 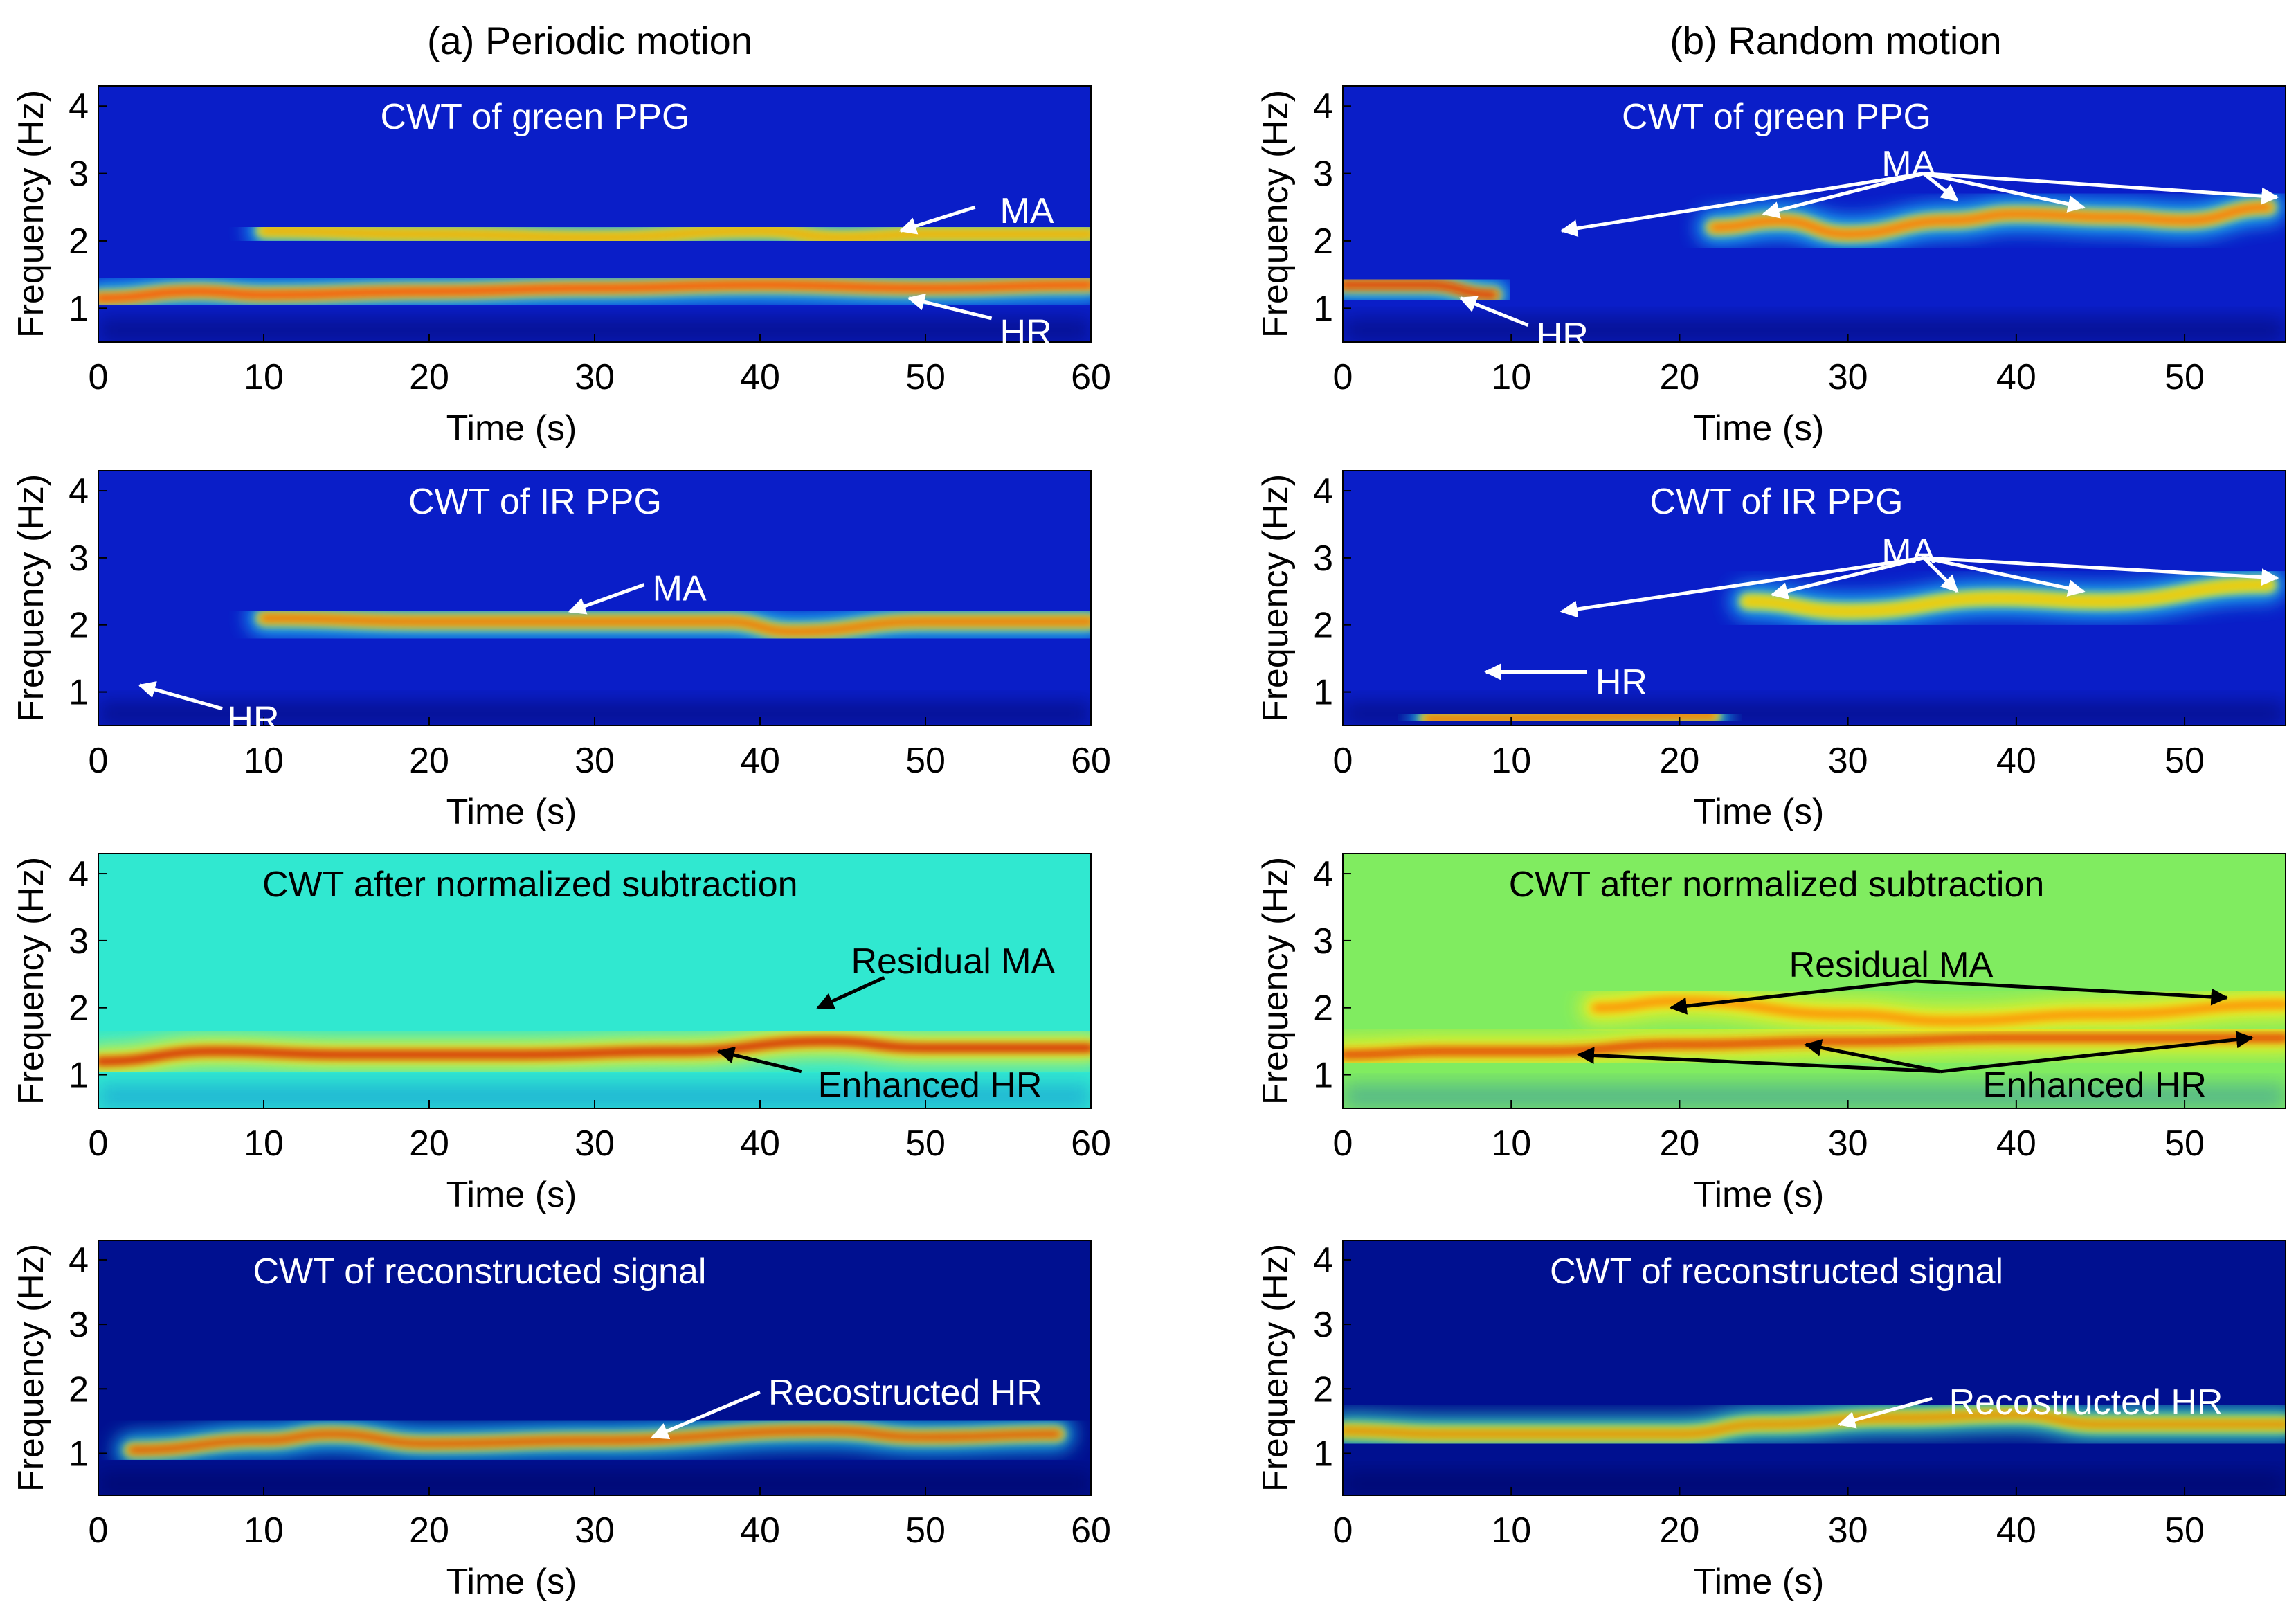 I want to click on plot-area-b2, so click(x=1815, y=598).